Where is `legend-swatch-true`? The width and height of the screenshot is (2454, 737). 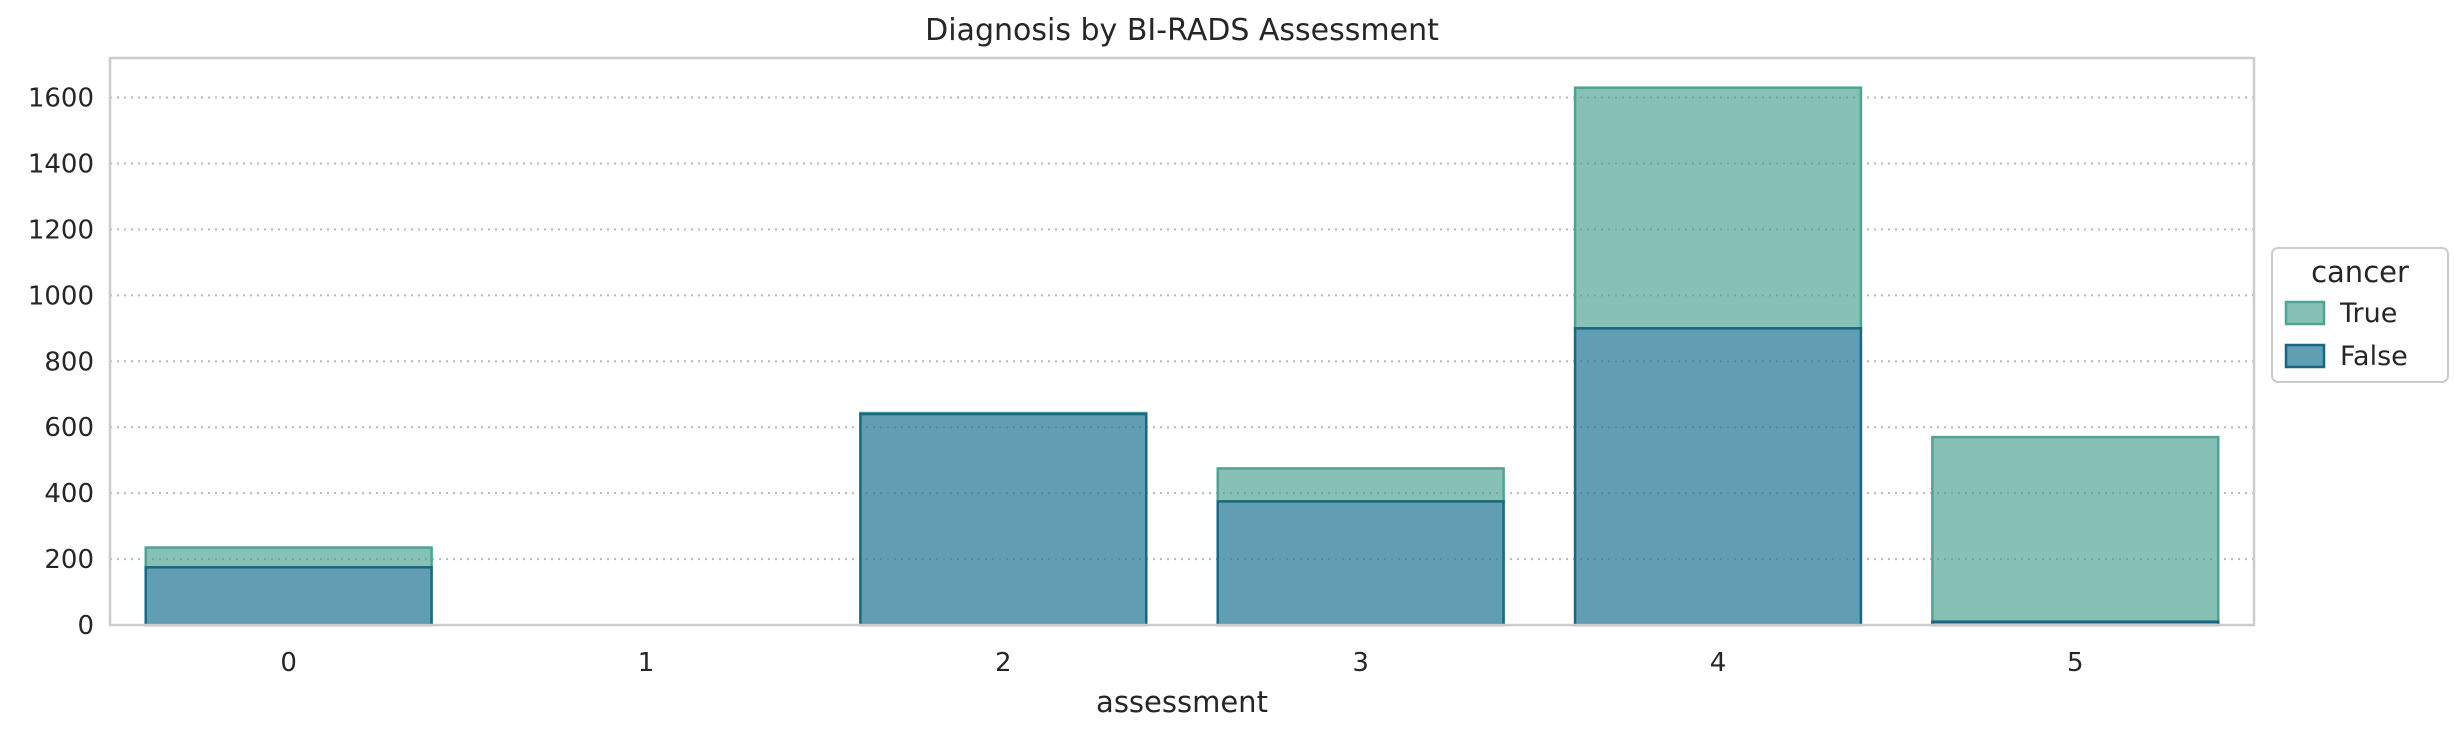 legend-swatch-true is located at coordinates (2305, 313).